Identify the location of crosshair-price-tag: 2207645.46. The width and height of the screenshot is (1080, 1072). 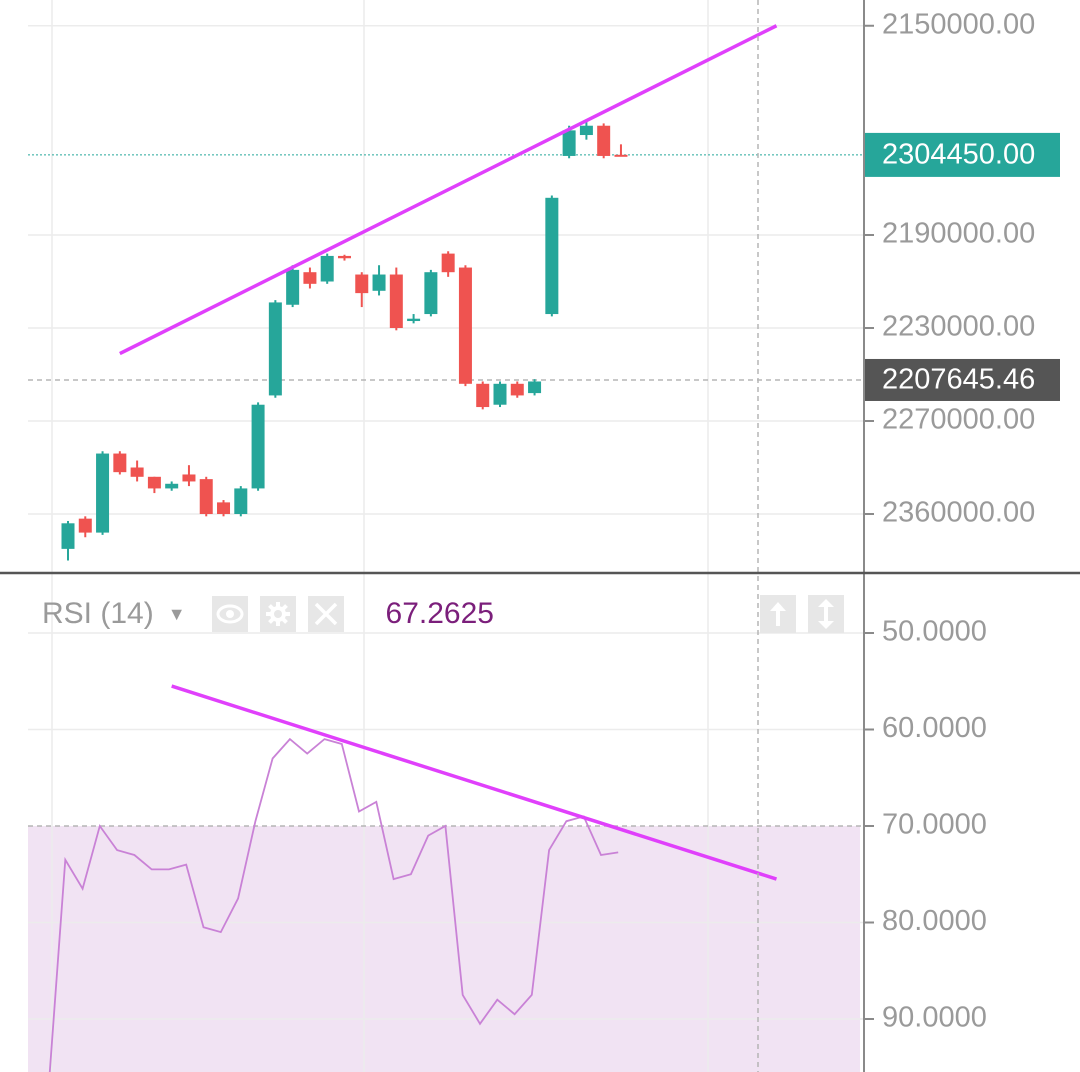
(962, 379).